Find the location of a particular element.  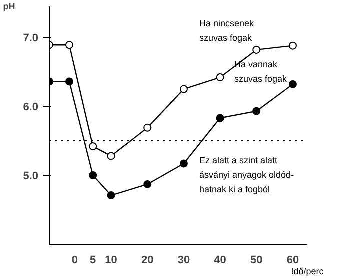

x-tick-label: 20 is located at coordinates (147, 260).